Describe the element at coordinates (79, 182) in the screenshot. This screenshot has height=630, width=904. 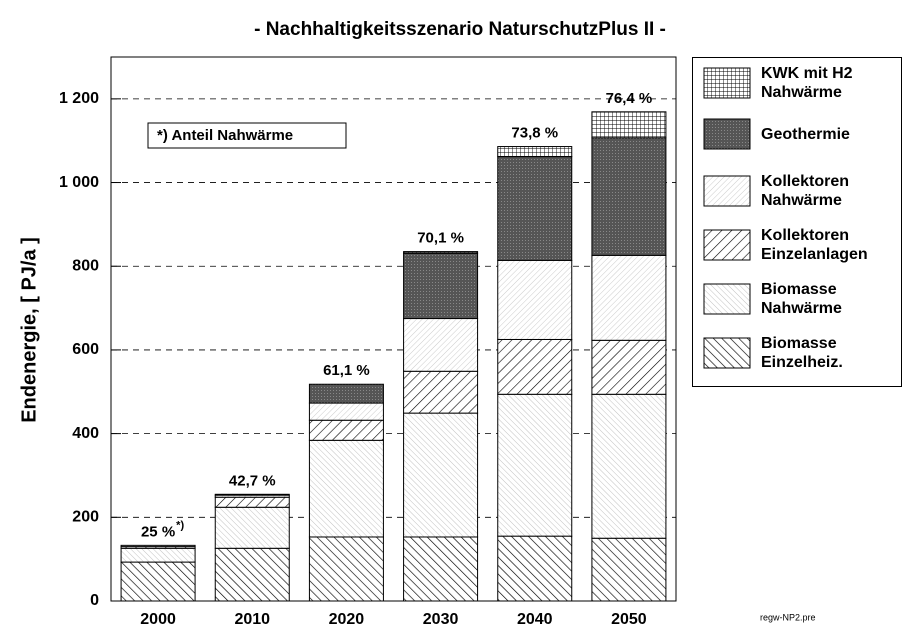
I see `y-tick-label: 1 000` at that location.